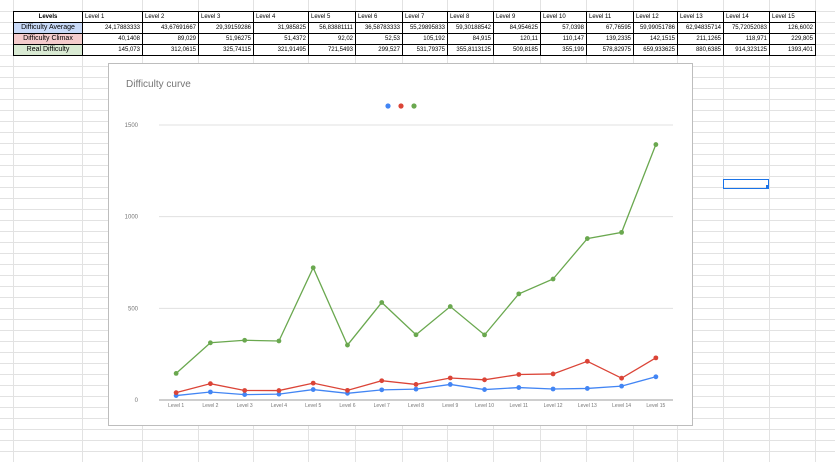  What do you see at coordinates (425, 17) in the screenshot?
I see `column-header: Level 7` at bounding box center [425, 17].